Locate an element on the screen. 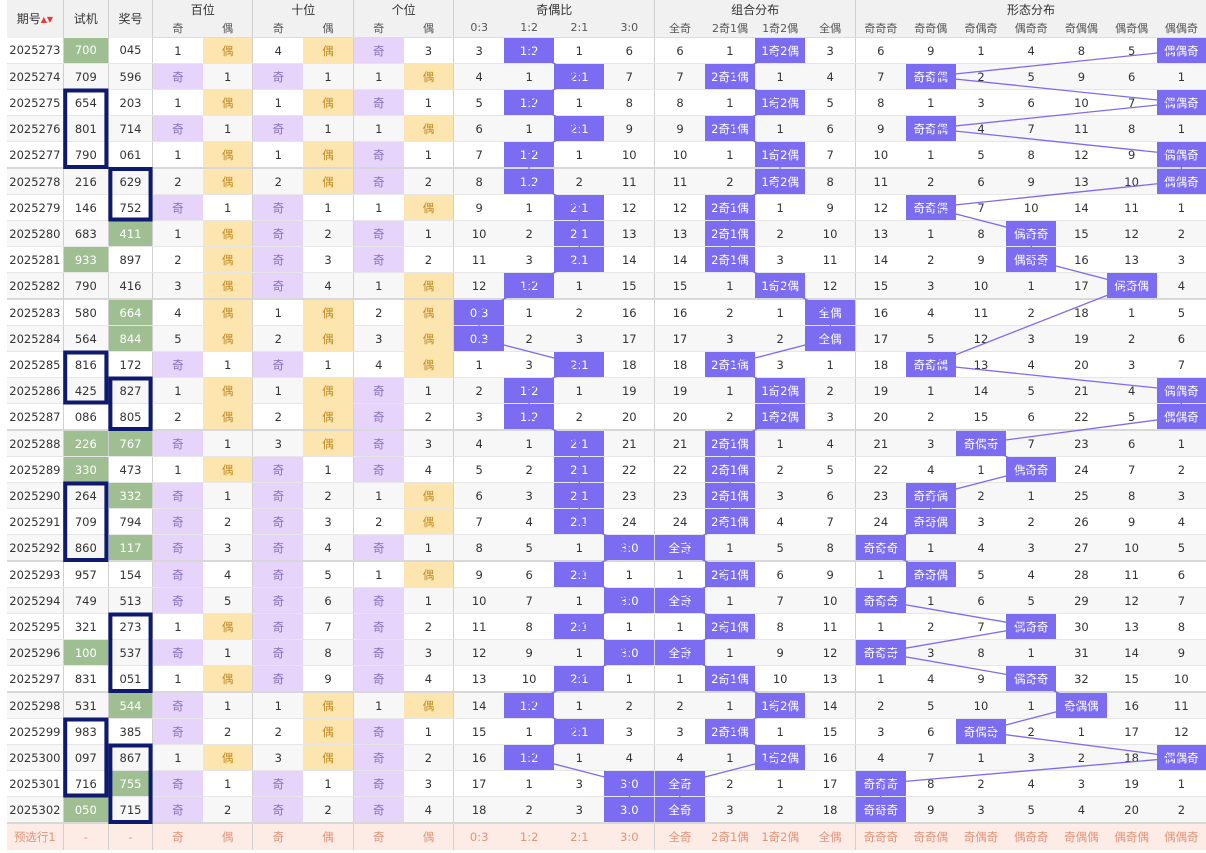 Image resolution: width=1206 pixels, height=853 pixels. form-cell: 1 is located at coordinates (930, 390).